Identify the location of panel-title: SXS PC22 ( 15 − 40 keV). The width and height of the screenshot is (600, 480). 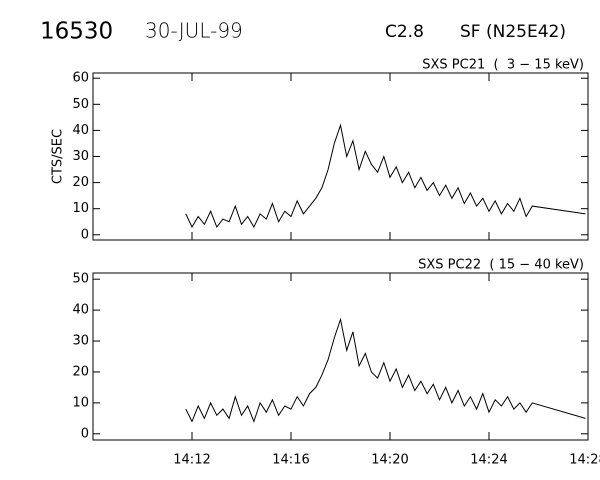
(501, 265).